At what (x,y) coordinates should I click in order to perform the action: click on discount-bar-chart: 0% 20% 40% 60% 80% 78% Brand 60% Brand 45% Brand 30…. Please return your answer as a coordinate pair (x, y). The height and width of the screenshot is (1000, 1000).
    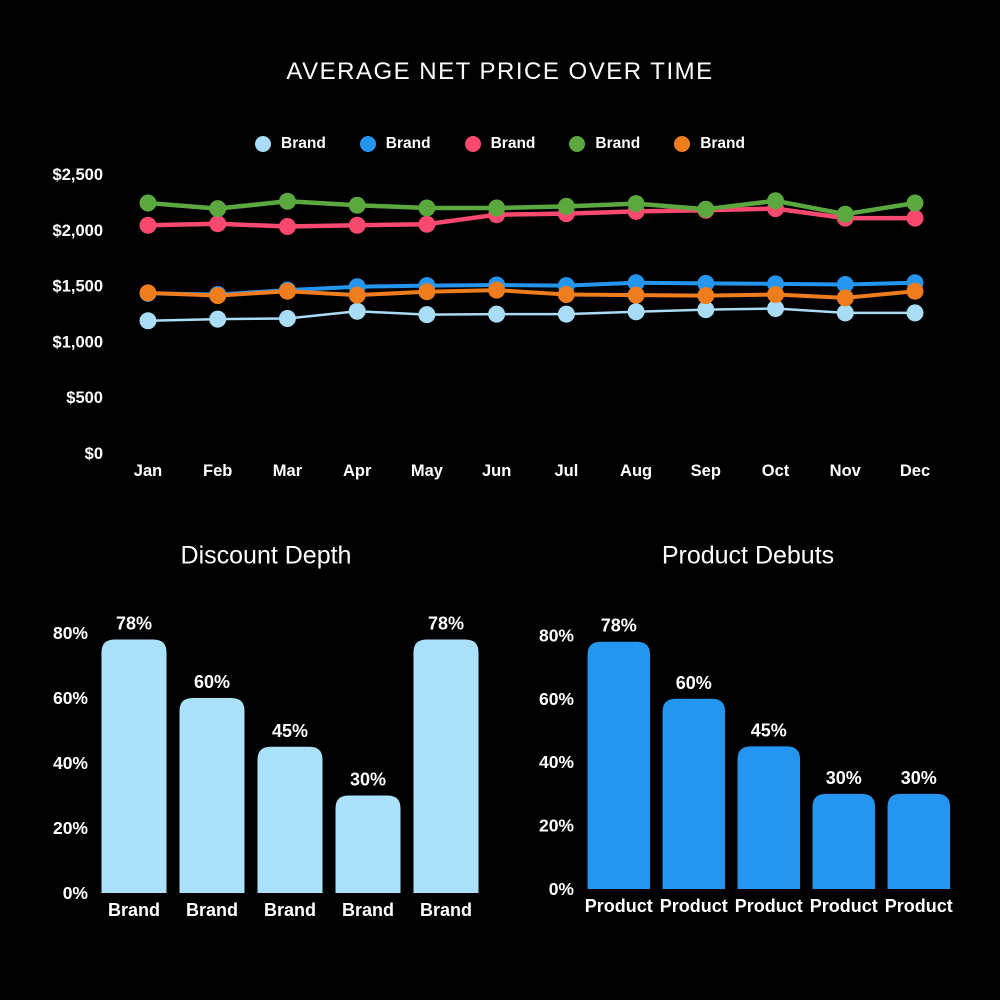
    Looking at the image, I should click on (266, 767).